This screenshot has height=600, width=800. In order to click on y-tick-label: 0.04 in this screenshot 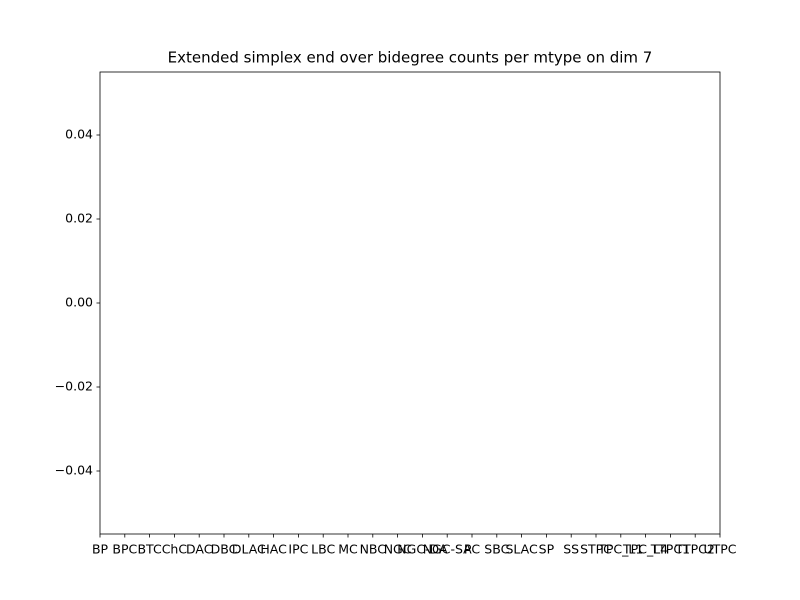, I will do `click(79, 134)`.